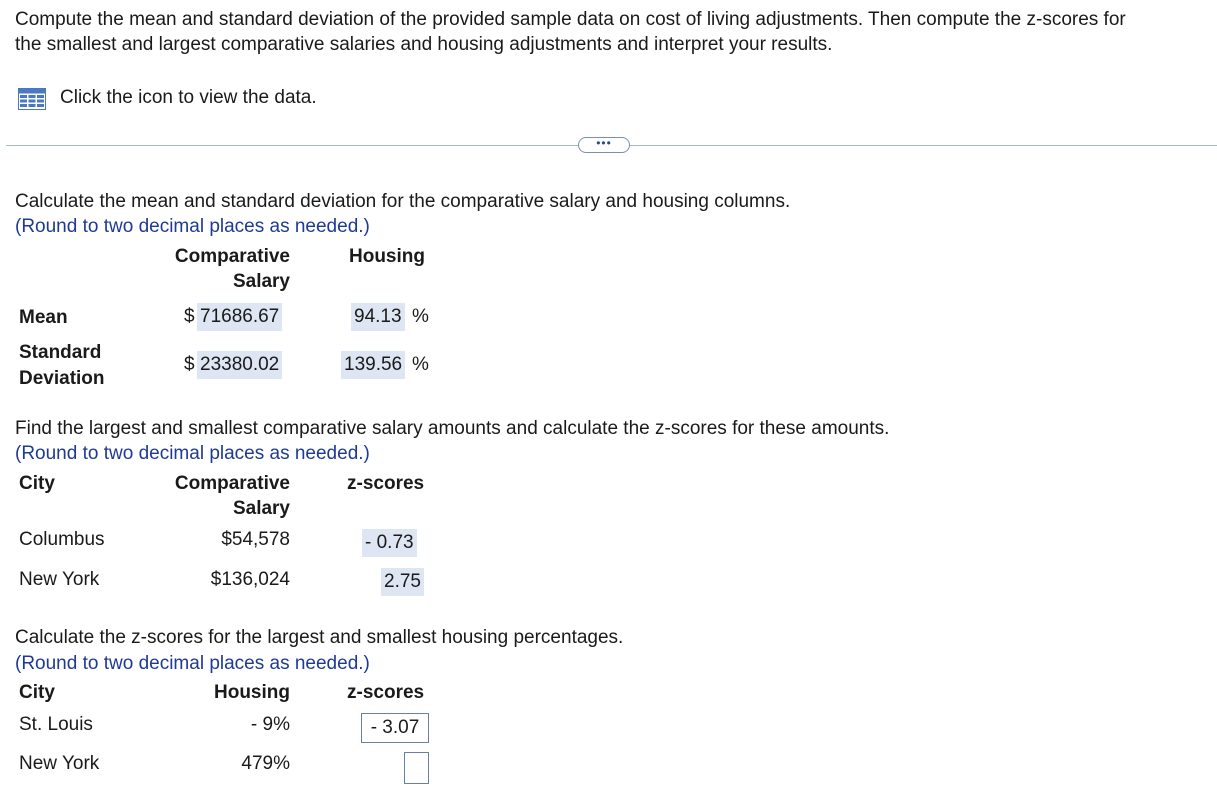  Describe the element at coordinates (252, 692) in the screenshot. I see `part3-col-header-housing: Housing` at that location.